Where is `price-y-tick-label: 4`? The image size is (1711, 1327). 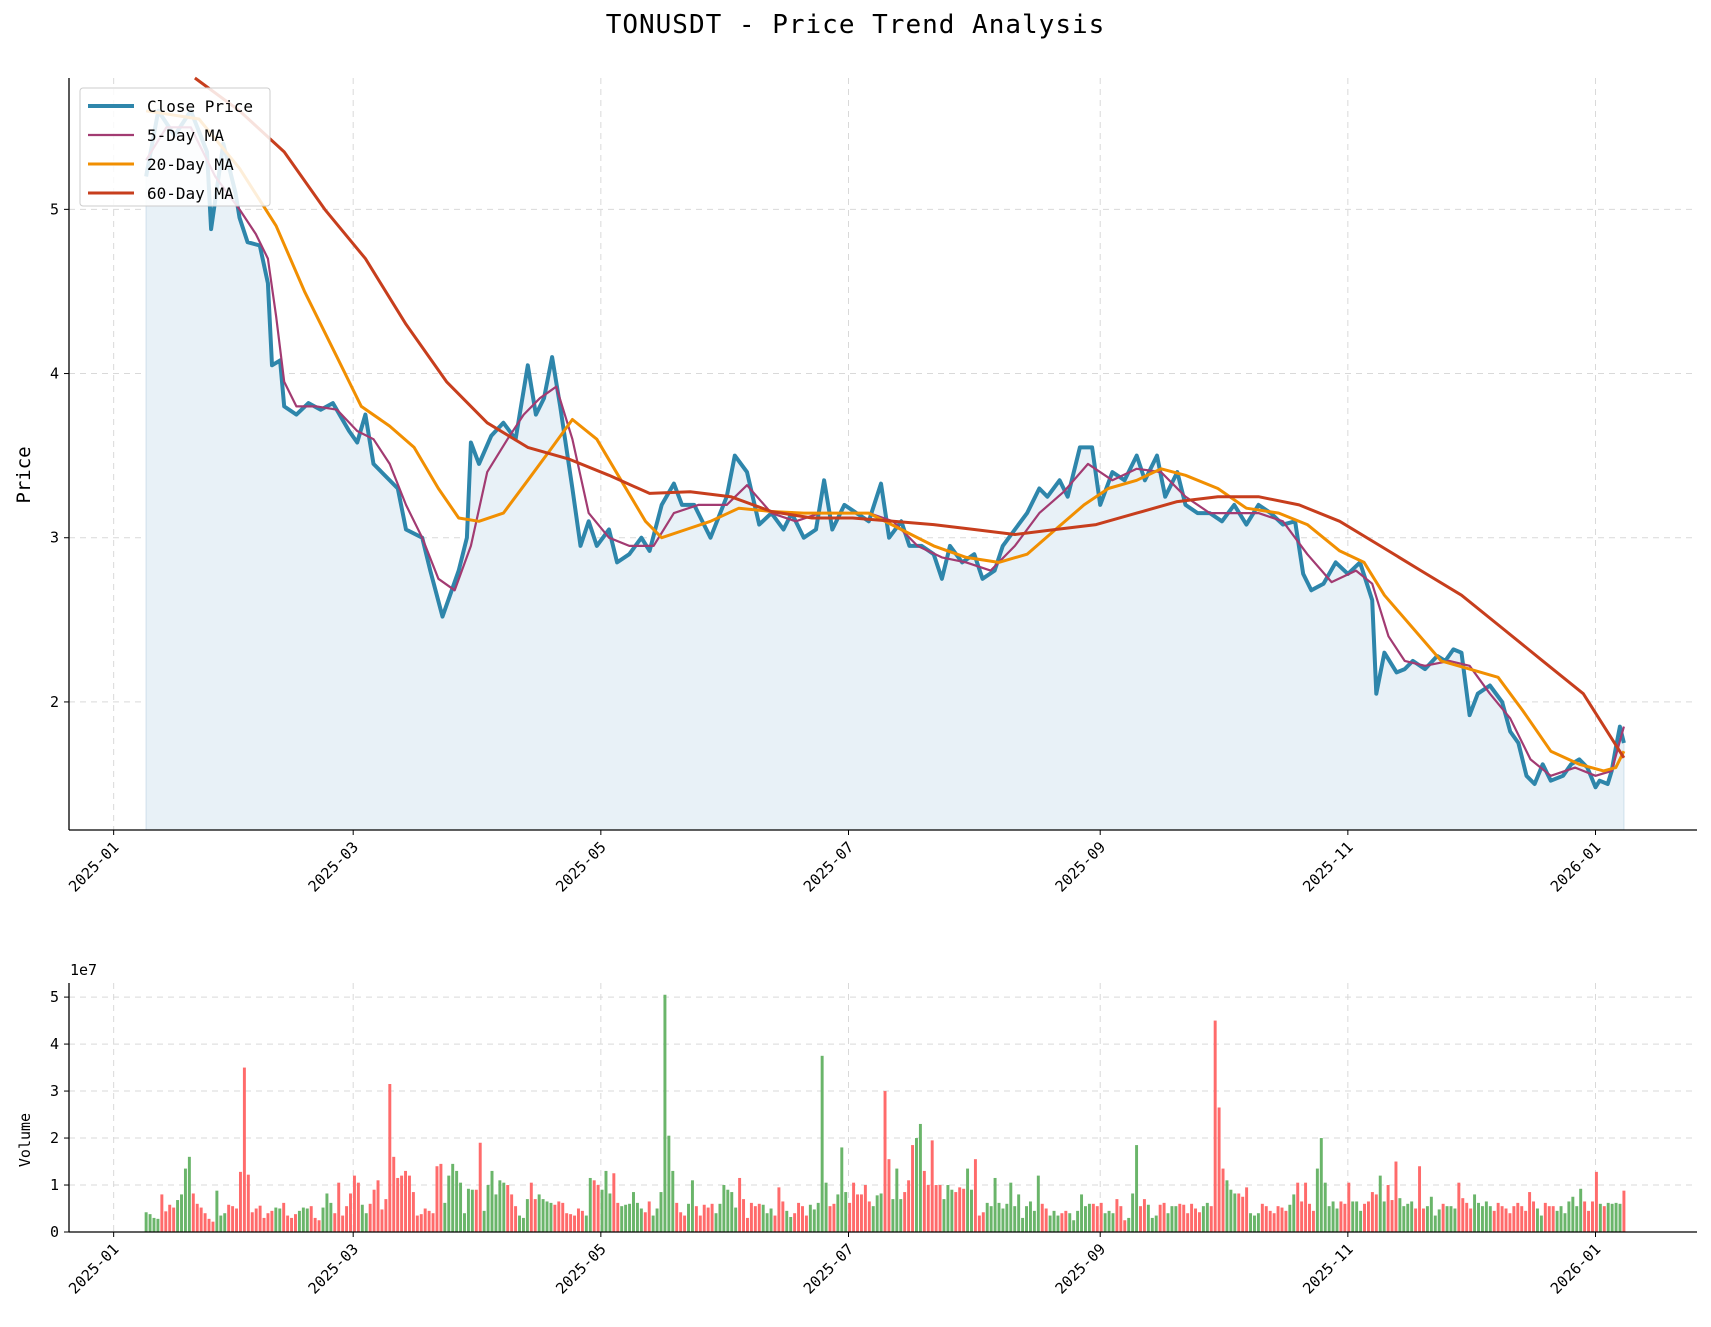 price-y-tick-label: 4 is located at coordinates (54, 374).